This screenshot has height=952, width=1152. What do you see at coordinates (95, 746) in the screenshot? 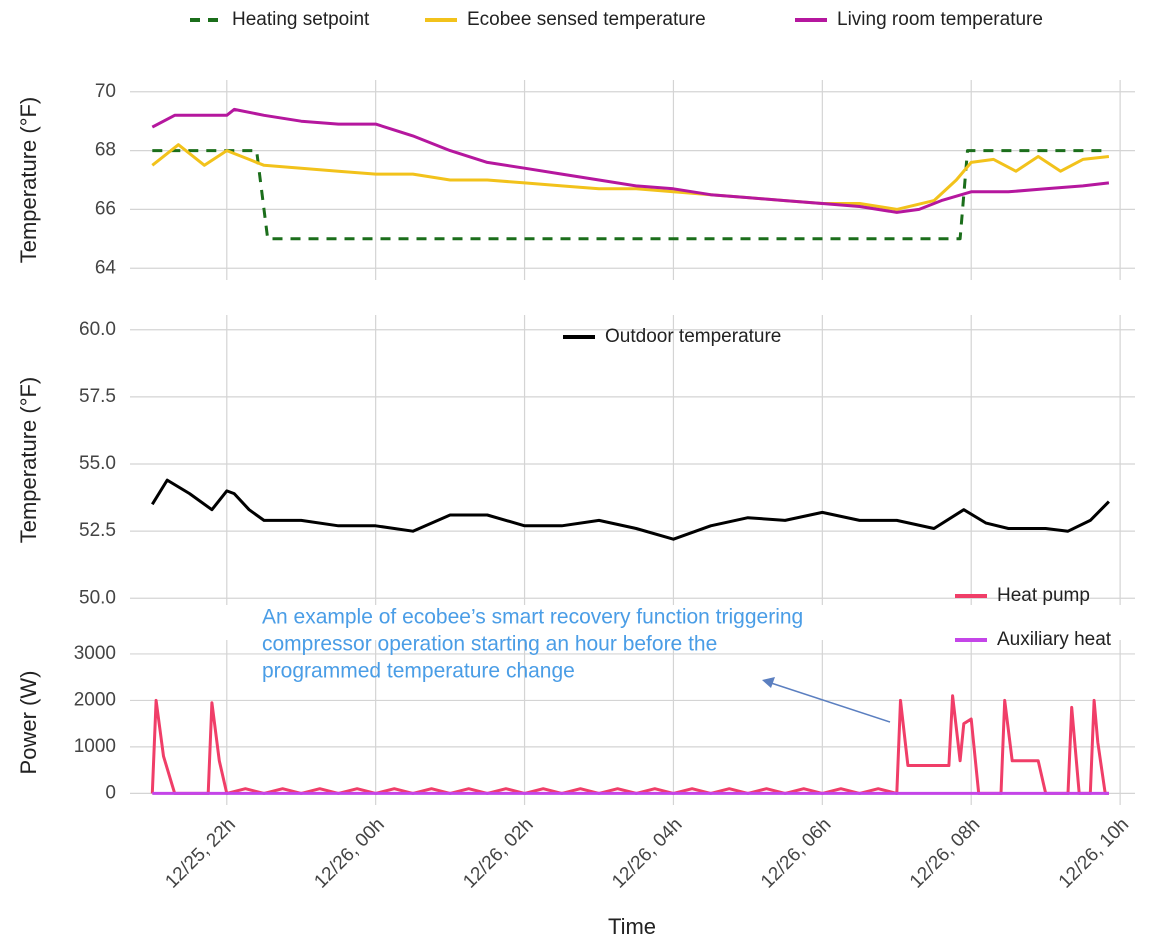
I see `y-tick-label: 1000` at bounding box center [95, 746].